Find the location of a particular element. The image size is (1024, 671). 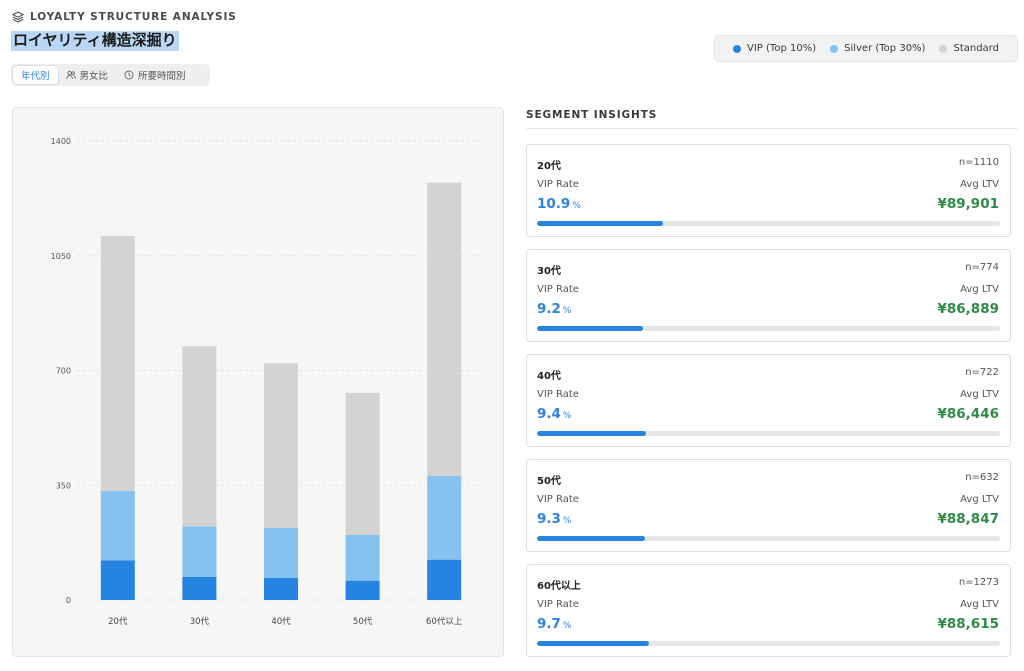

tab-age-label: 年代別 is located at coordinates (35, 76).